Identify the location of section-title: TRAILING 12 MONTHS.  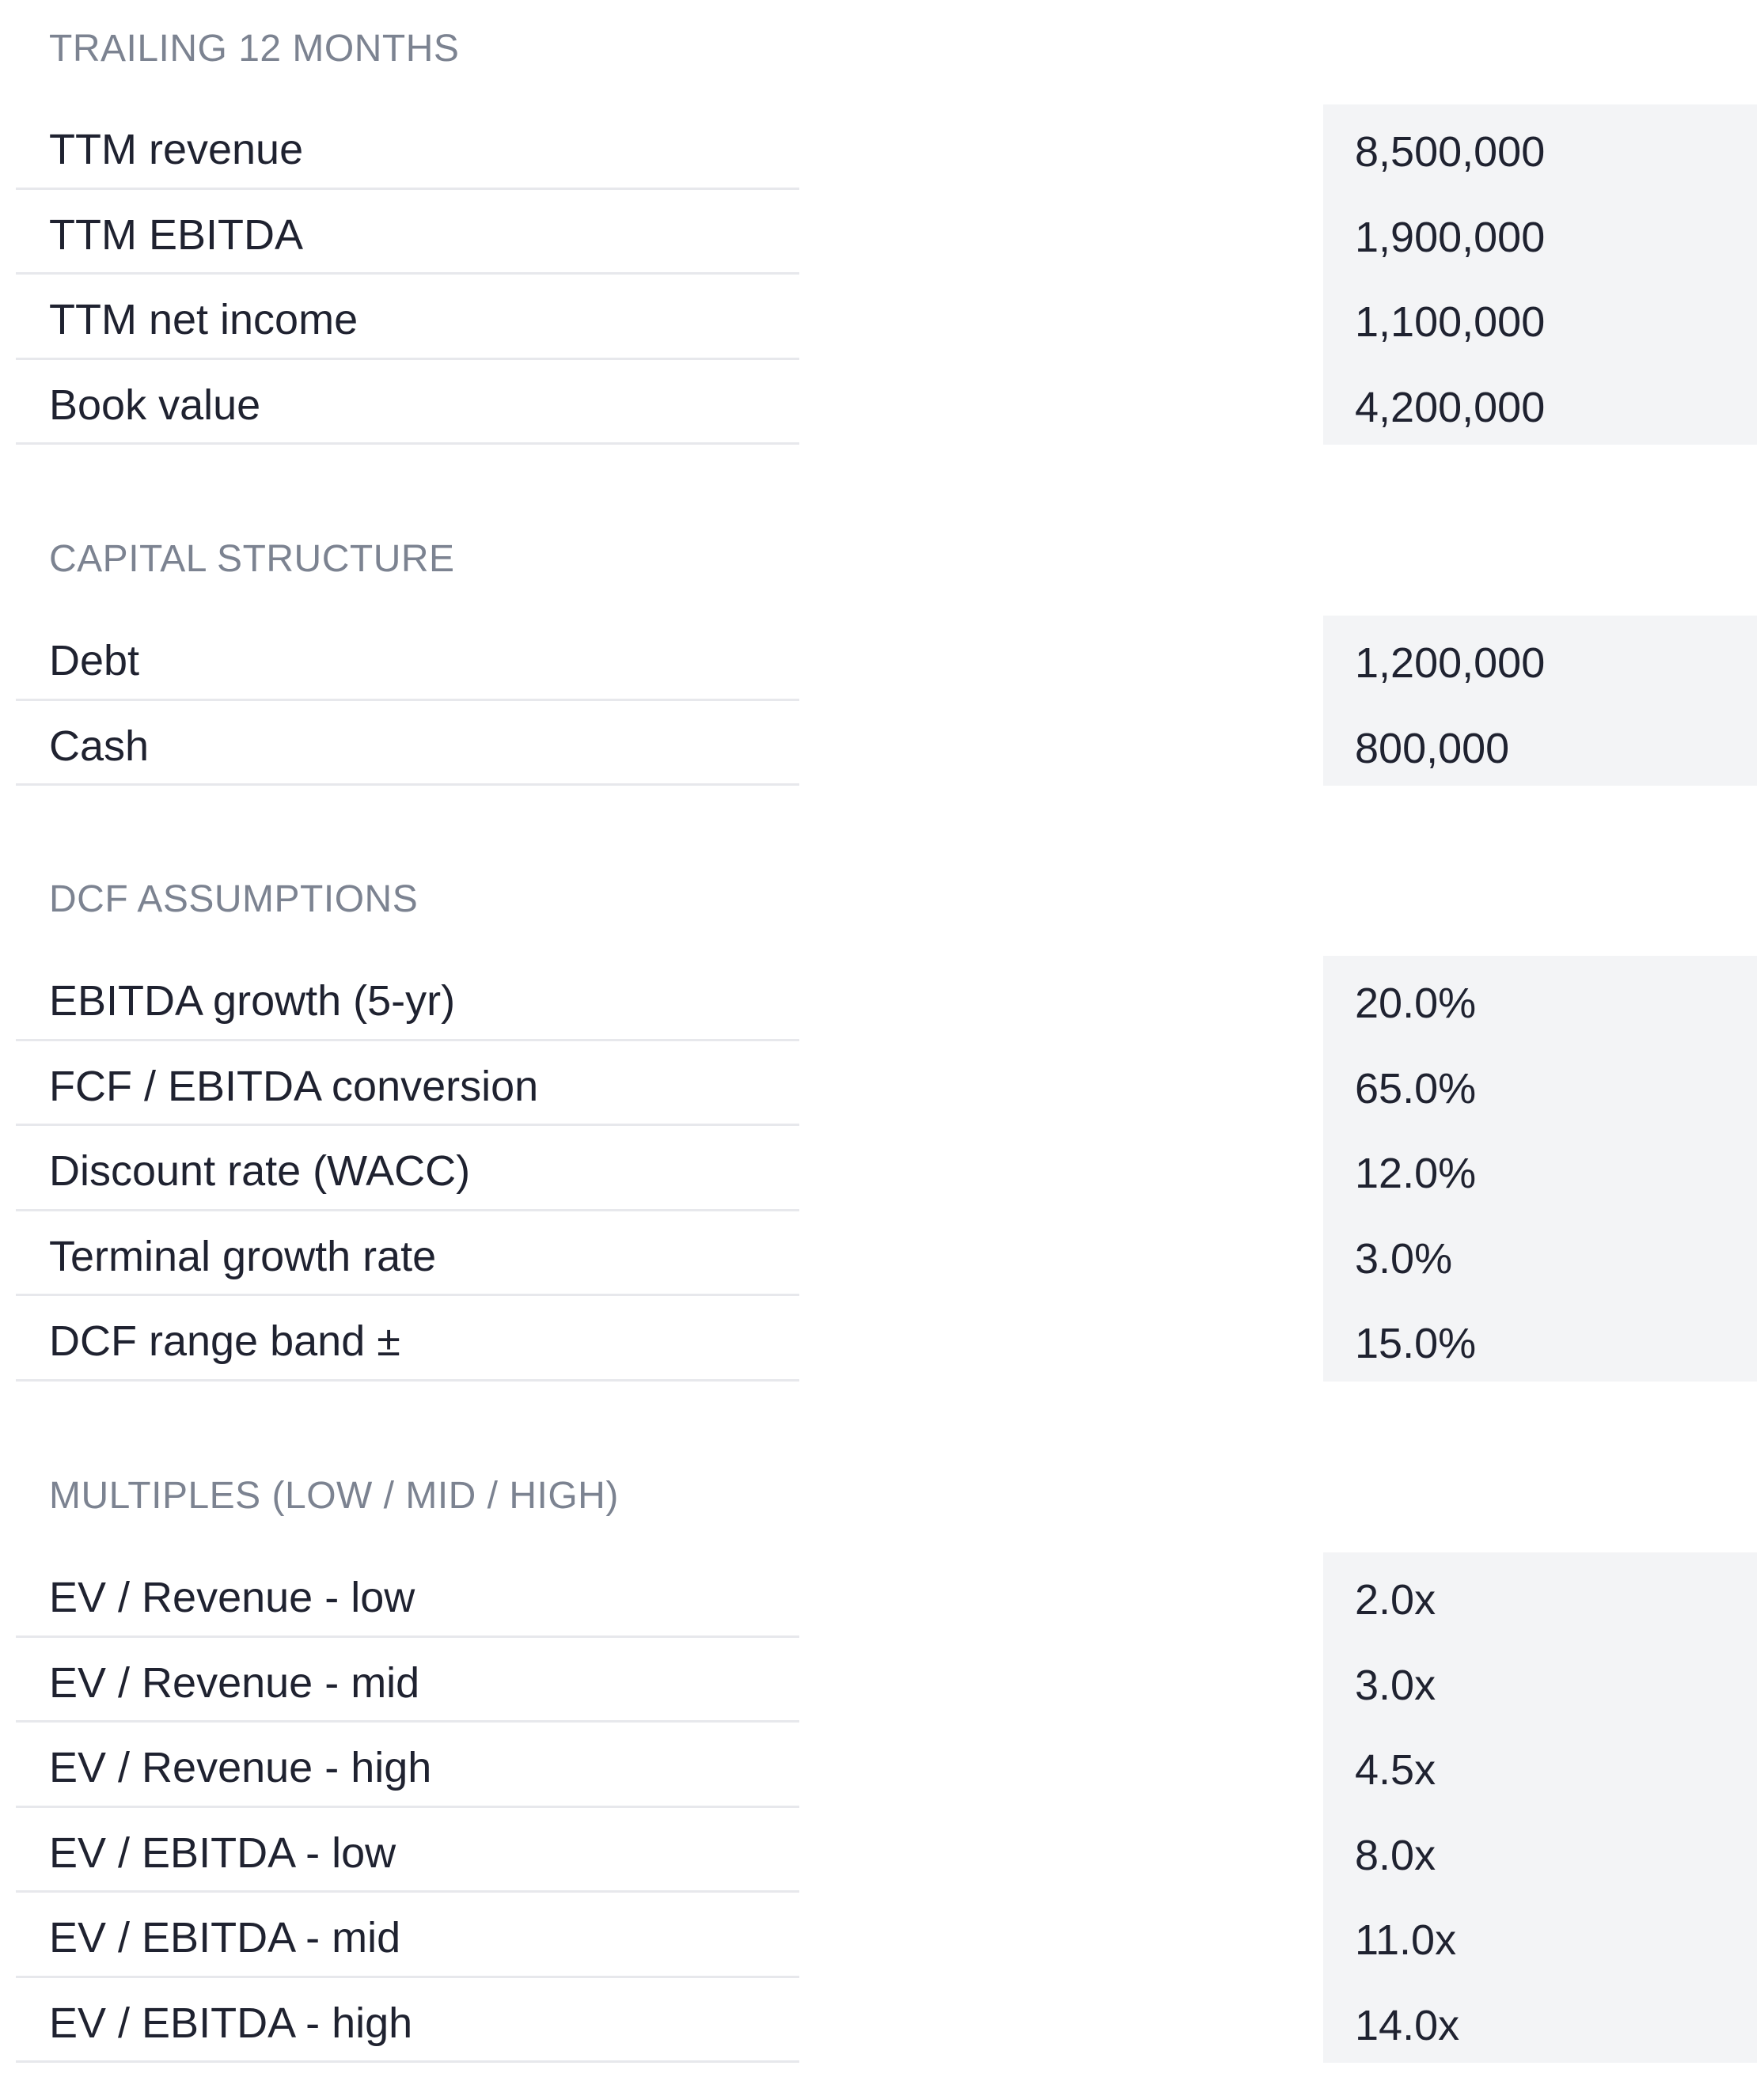
(255, 49).